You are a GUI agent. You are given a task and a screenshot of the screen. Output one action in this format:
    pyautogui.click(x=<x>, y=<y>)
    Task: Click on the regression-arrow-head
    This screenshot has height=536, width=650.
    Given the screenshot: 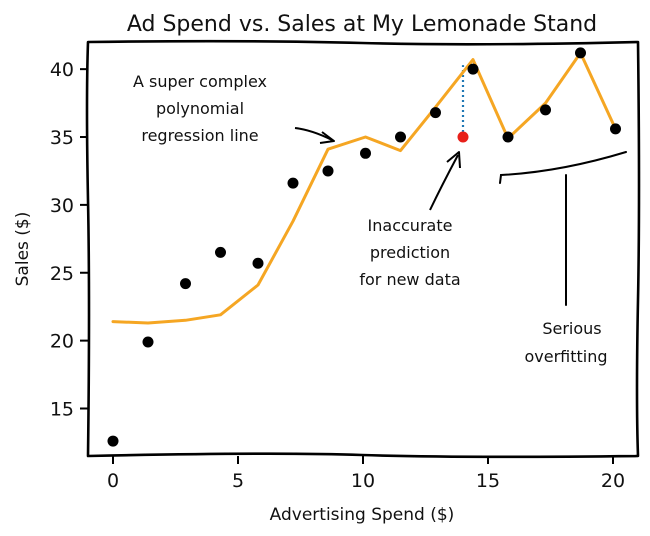 What is the action you would take?
    pyautogui.click(x=327, y=137)
    